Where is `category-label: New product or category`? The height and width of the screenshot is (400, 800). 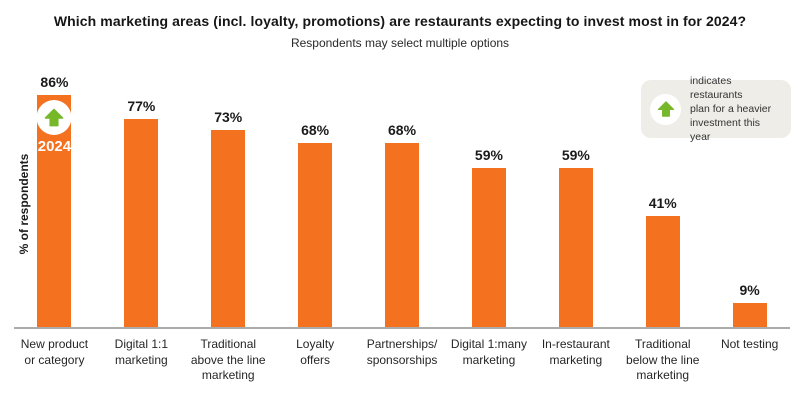
category-label: New product or category is located at coordinates (54, 352).